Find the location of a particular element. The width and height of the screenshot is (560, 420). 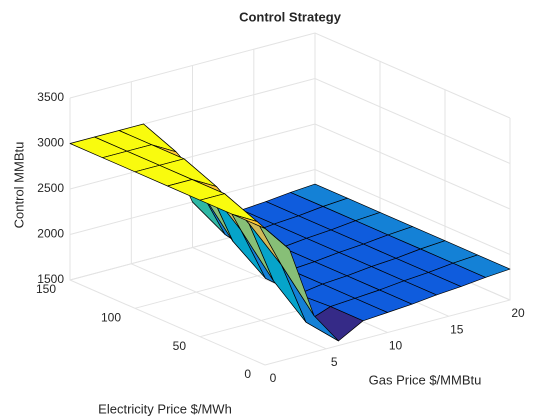

z-tick-label: 2000 is located at coordinates (50, 234).